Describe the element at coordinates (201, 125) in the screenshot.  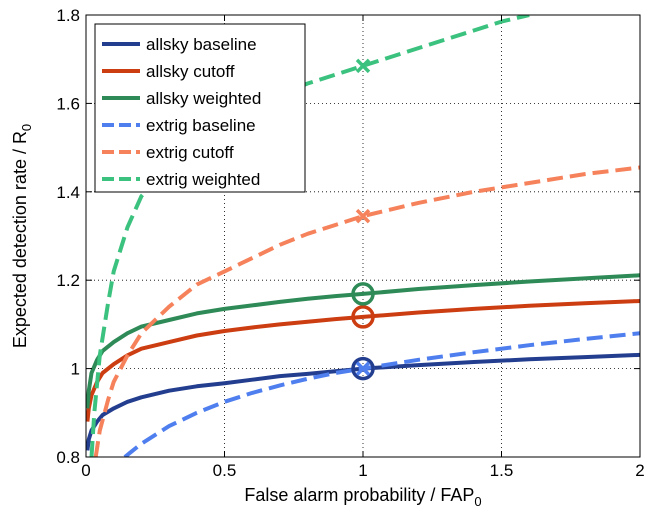
I see `legend-label-extrig-baseline: extrig baseline` at that location.